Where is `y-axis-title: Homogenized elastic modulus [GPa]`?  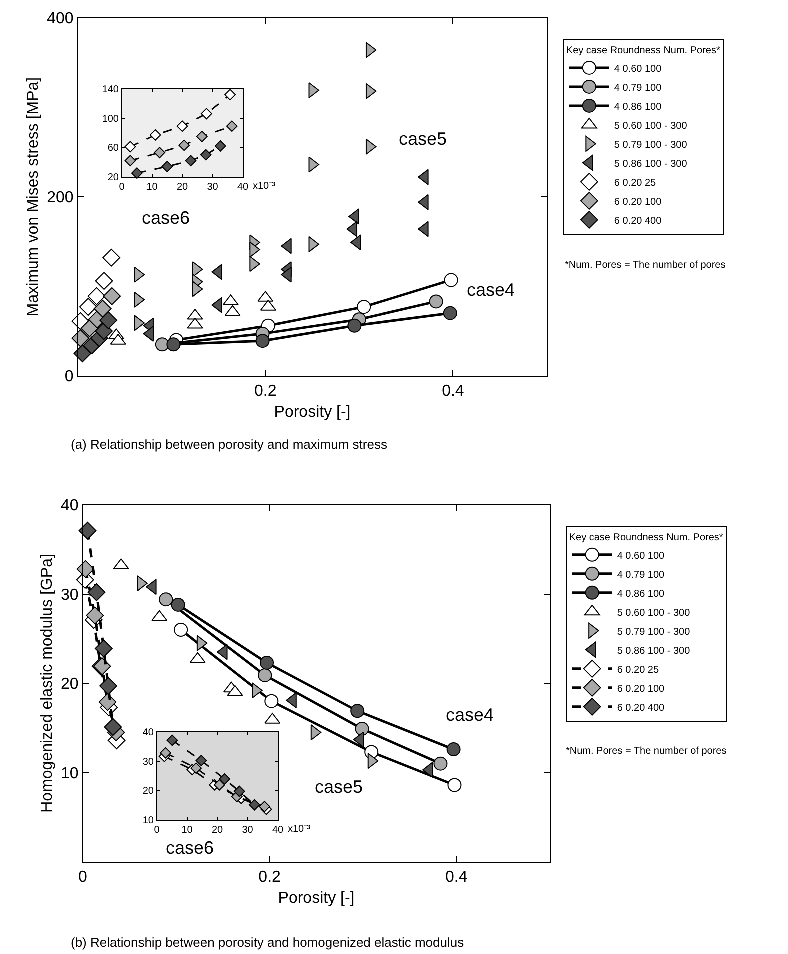 y-axis-title: Homogenized elastic modulus [GPa] is located at coordinates (47, 683).